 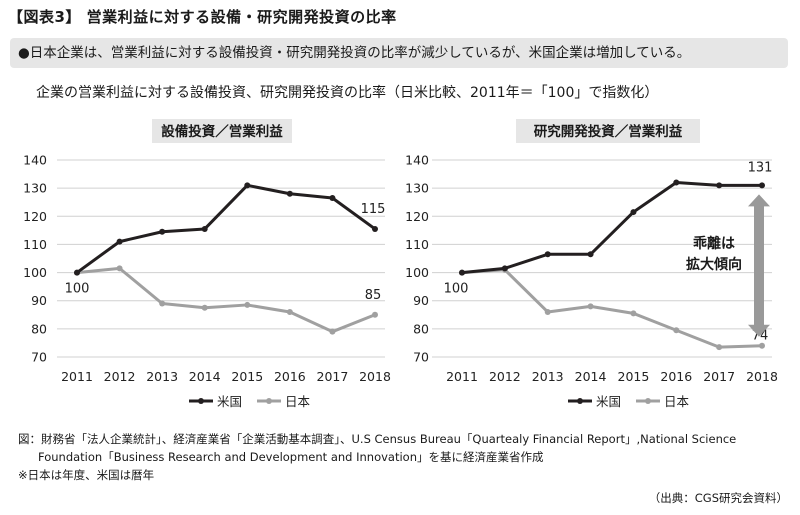 I want to click on legend-jp-marker, so click(x=269, y=400).